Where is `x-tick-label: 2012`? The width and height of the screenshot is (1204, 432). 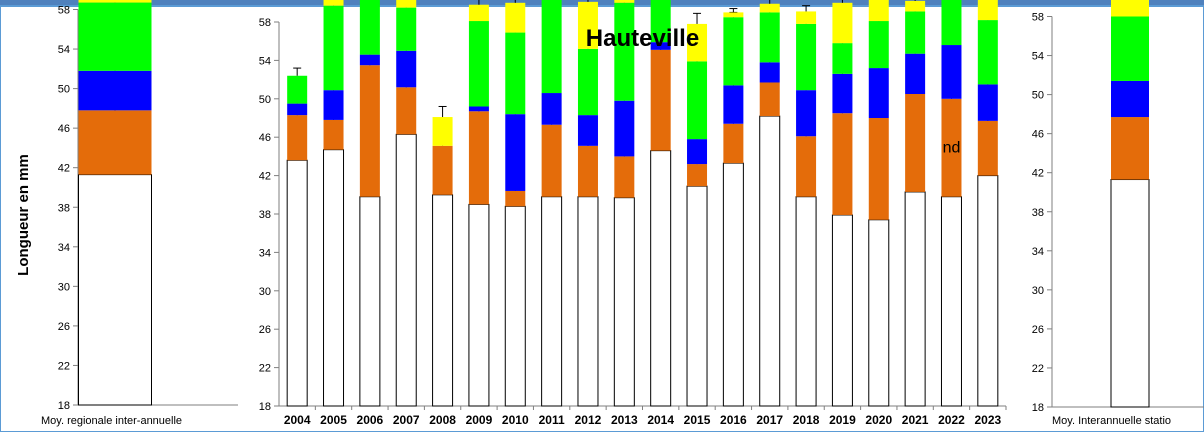 x-tick-label: 2012 is located at coordinates (588, 420).